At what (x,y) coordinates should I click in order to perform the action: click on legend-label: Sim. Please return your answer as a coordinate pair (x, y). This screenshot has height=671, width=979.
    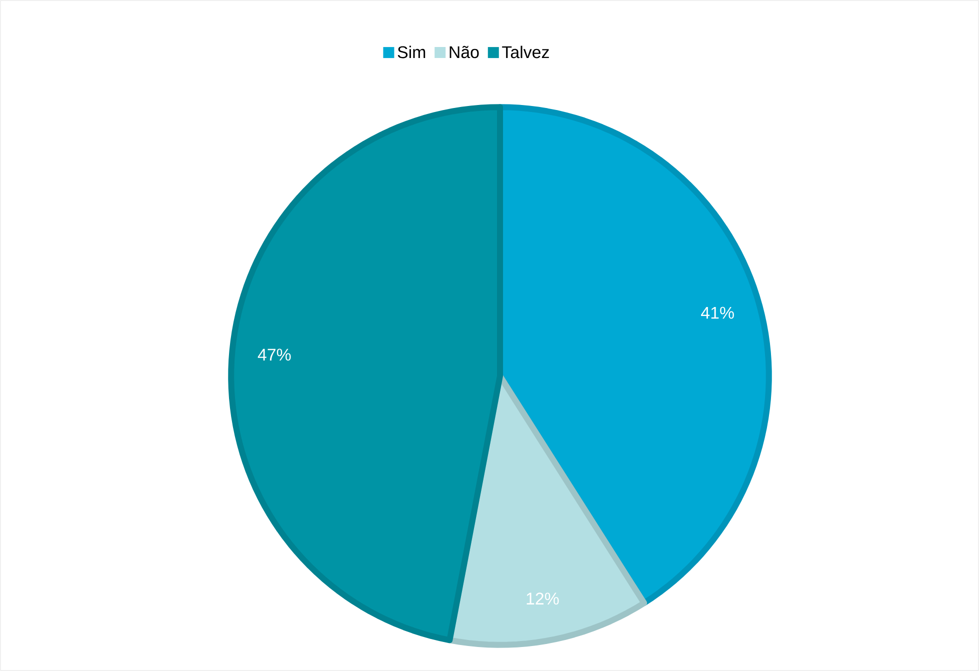
    Looking at the image, I should click on (412, 52).